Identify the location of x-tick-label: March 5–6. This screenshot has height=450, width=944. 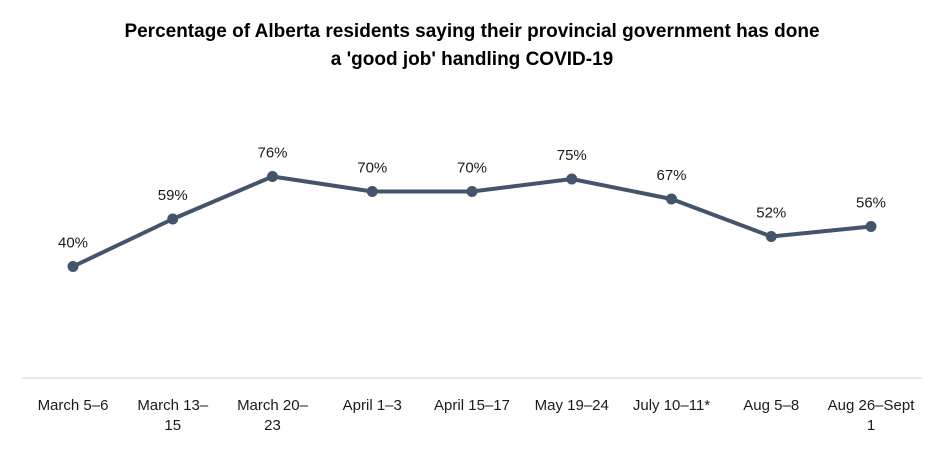
(73, 405).